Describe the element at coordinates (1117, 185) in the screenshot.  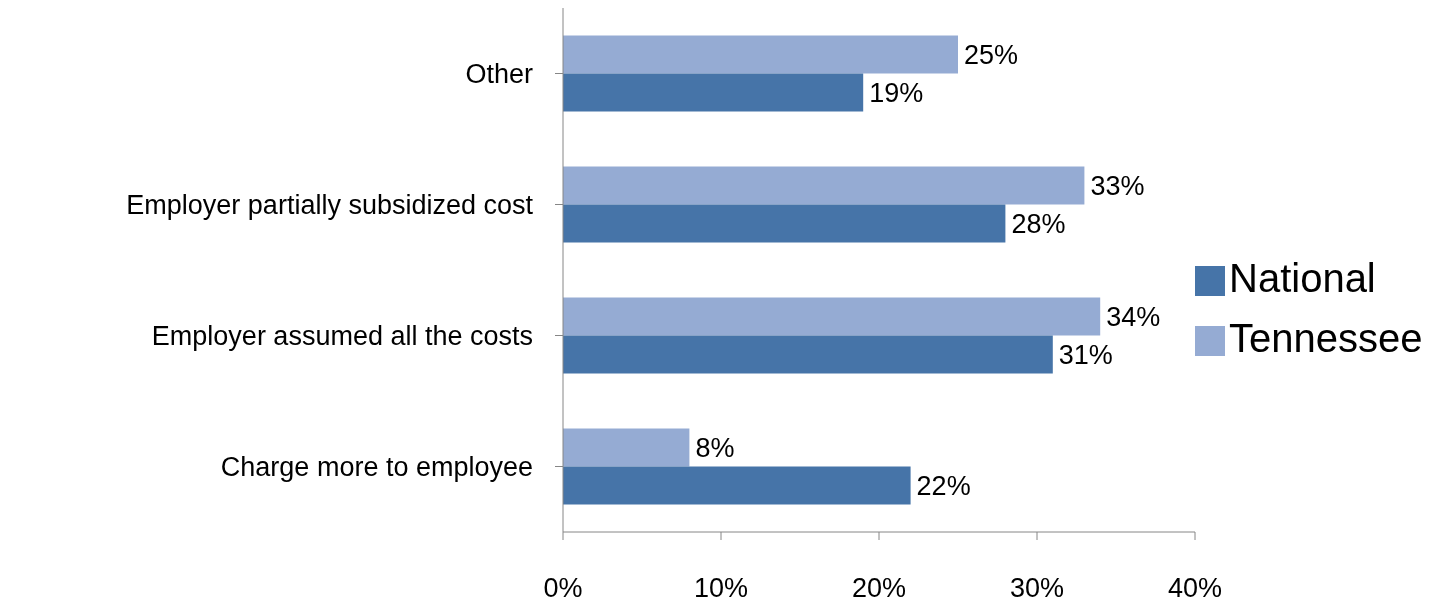
I see `data-label: 33%` at that location.